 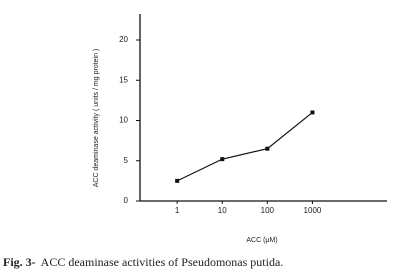 What do you see at coordinates (268, 210) in the screenshot?
I see `x-tick-label: 100` at bounding box center [268, 210].